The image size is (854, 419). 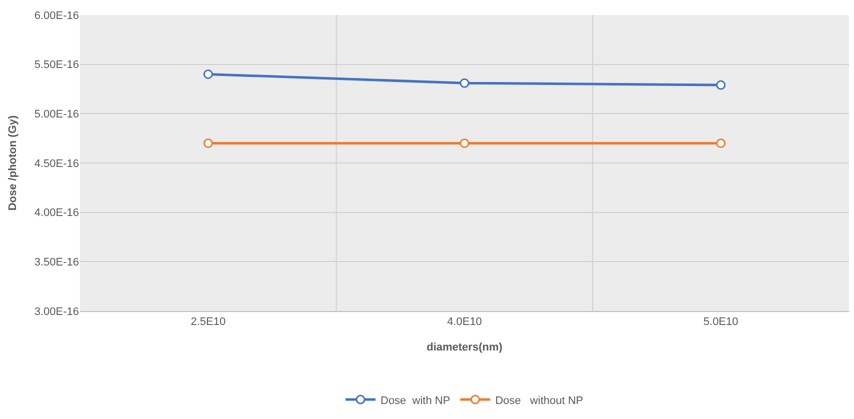 What do you see at coordinates (720, 322) in the screenshot?
I see `x-tick-label: 5.0E10` at bounding box center [720, 322].